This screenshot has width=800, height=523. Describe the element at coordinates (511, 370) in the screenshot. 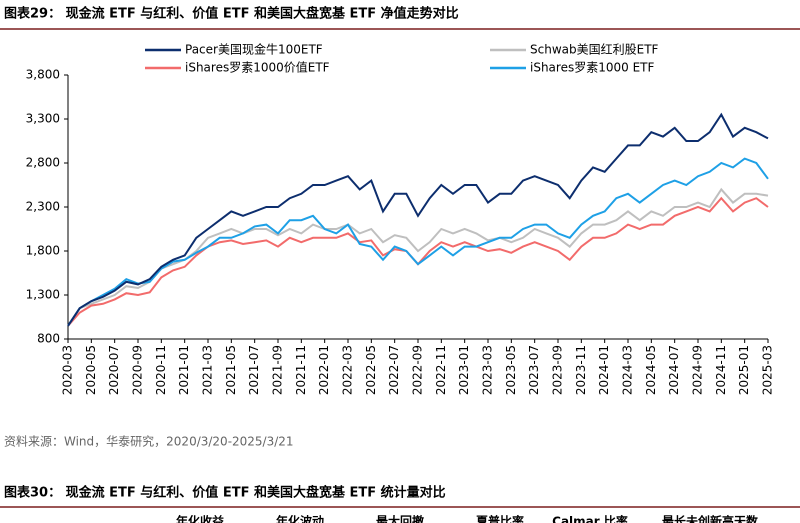

I see `x-tick-label: 2023-05` at that location.